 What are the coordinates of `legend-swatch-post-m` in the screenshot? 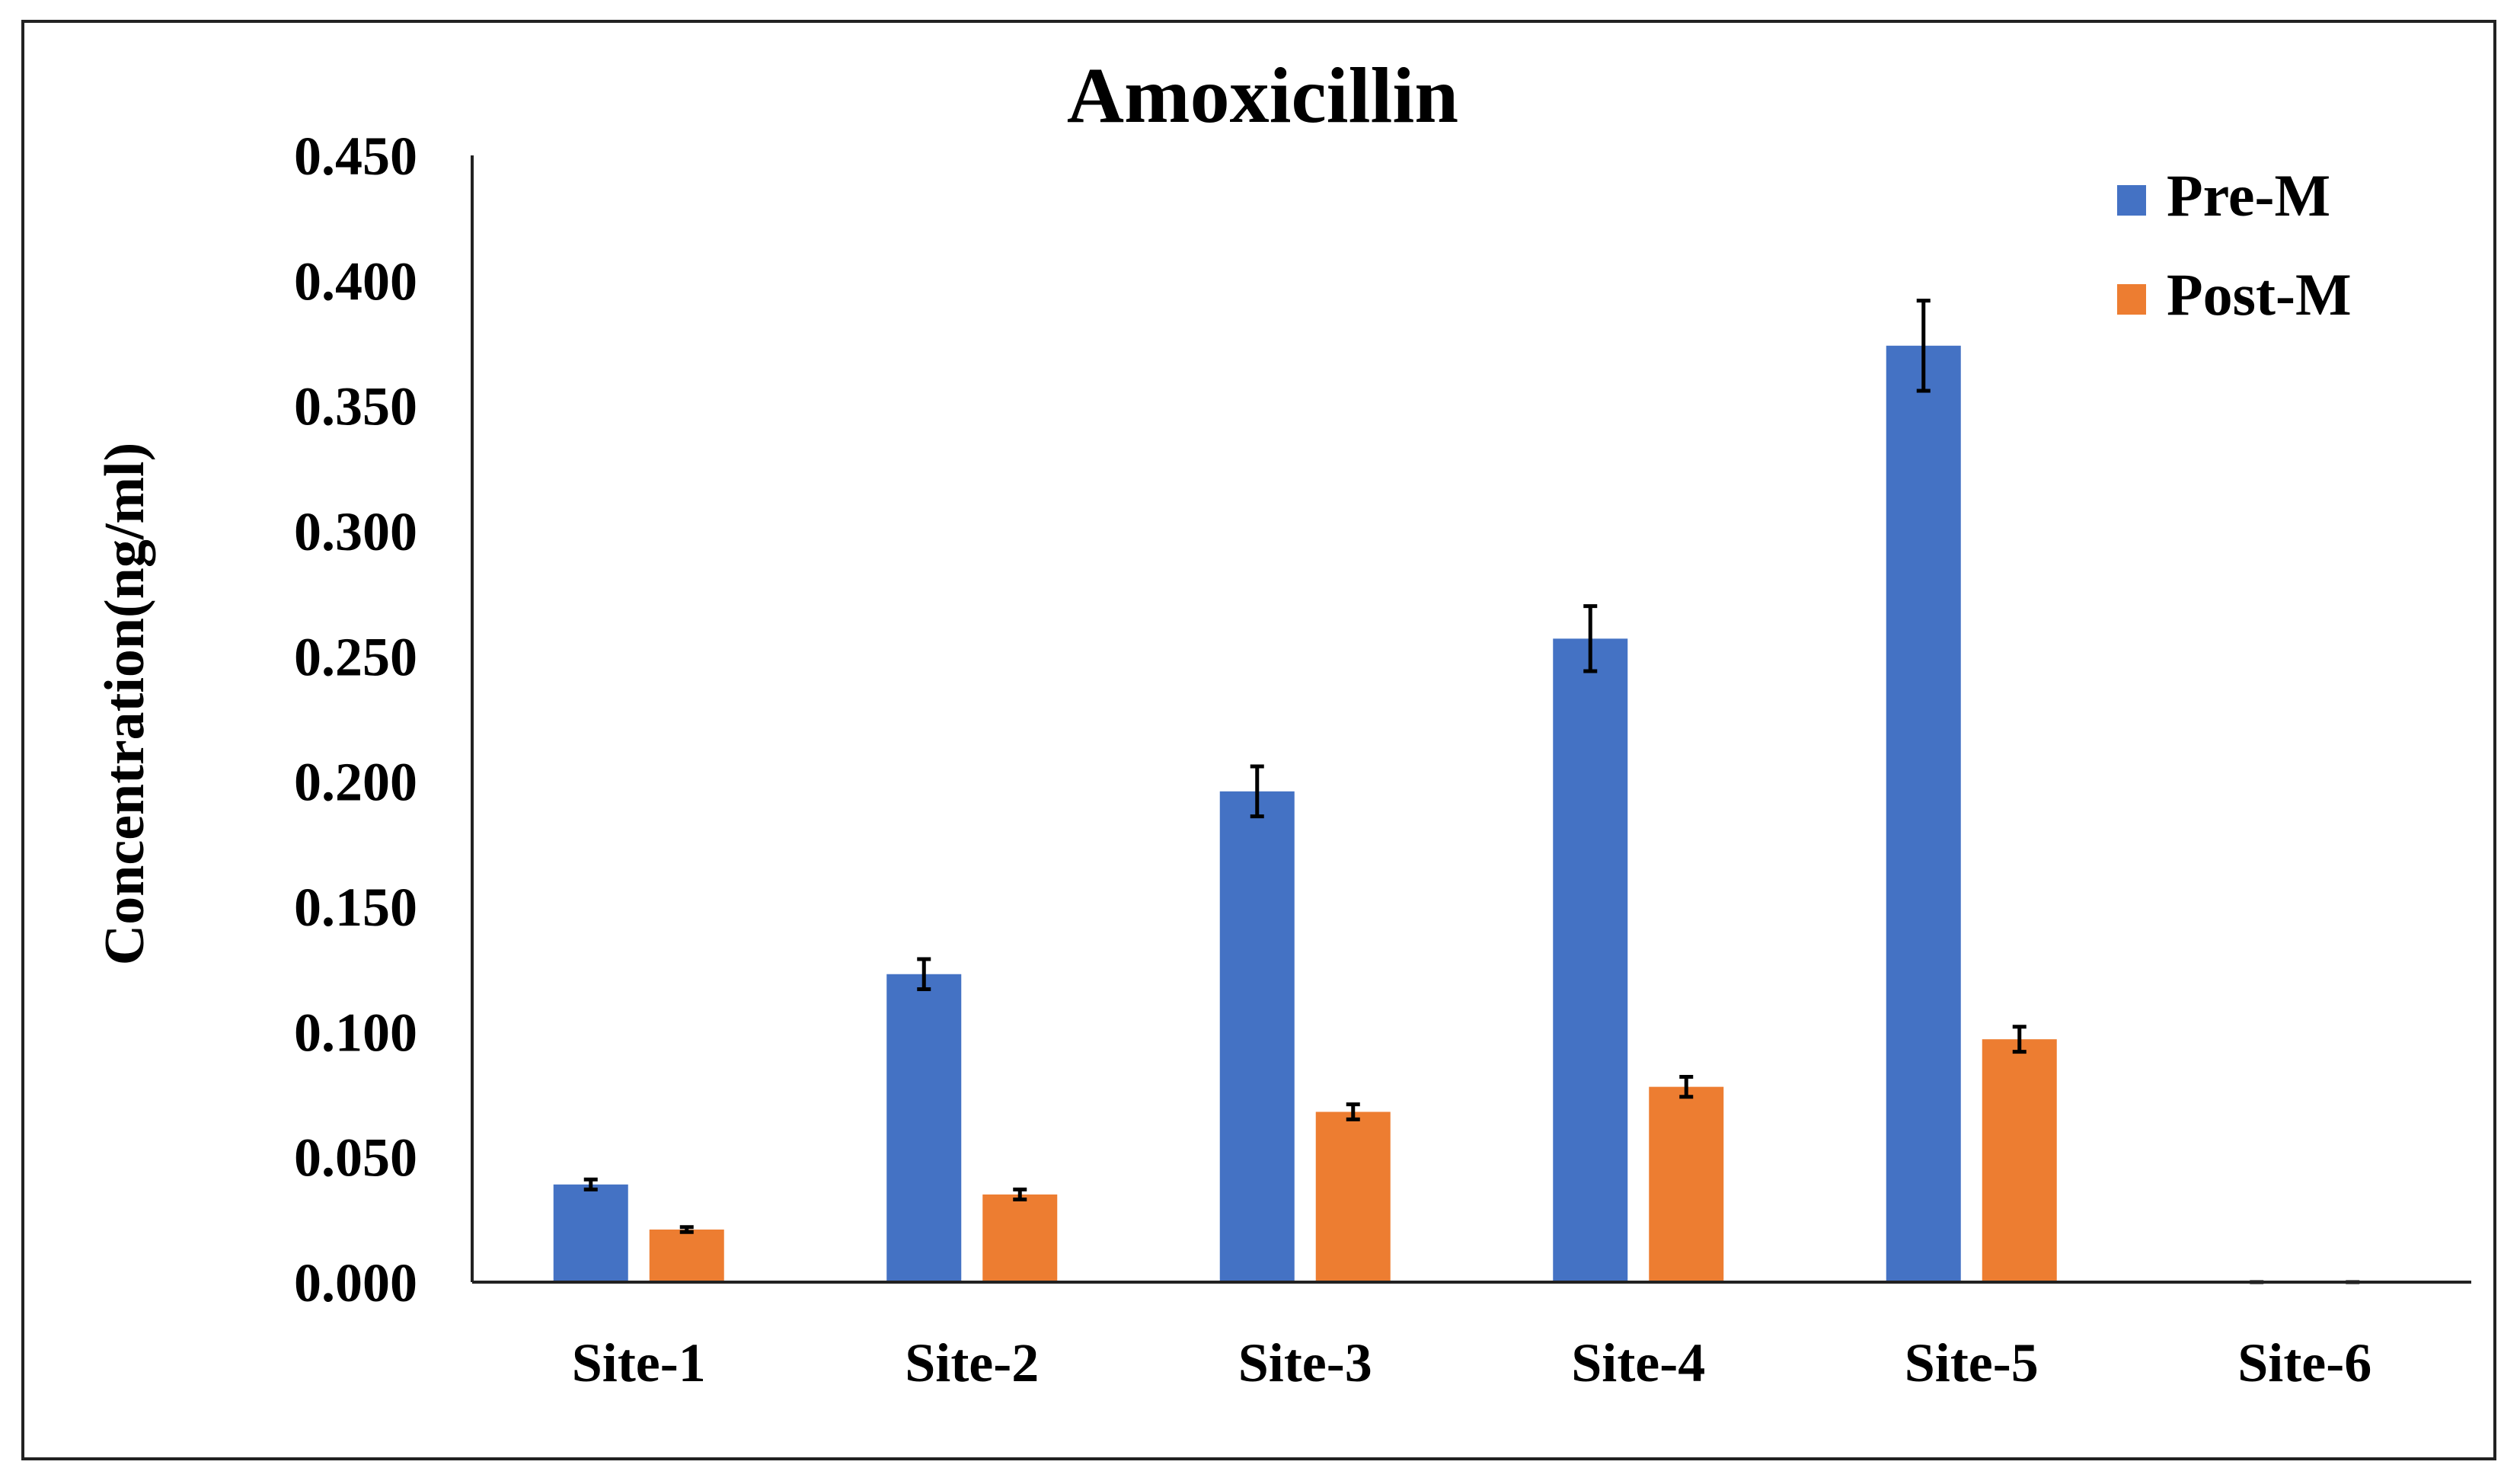 It's located at (2131, 299).